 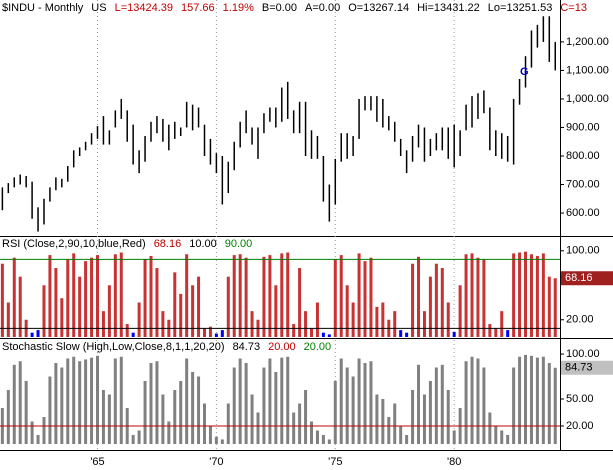 I want to click on header-text: A=0.00, so click(x=322, y=8).